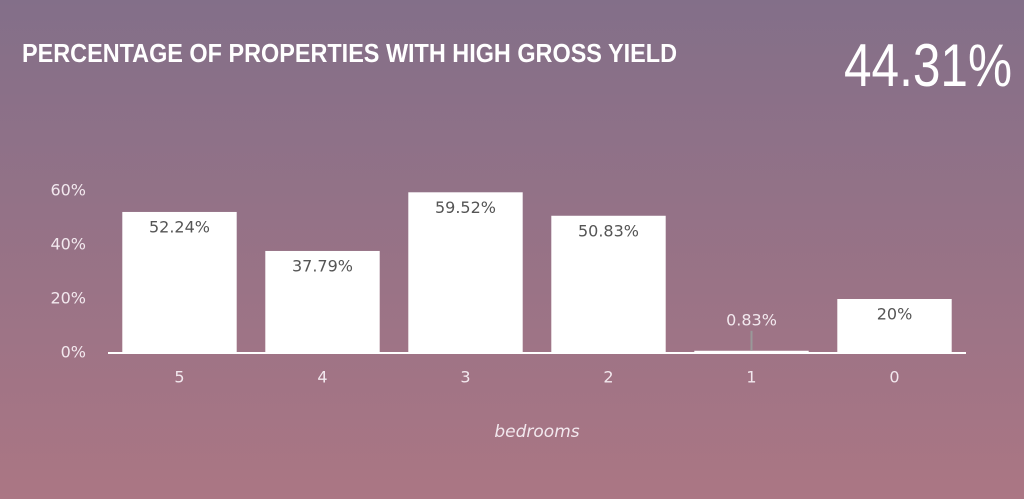 The image size is (1024, 499). I want to click on kpi-value: 44.31%, so click(928, 65).